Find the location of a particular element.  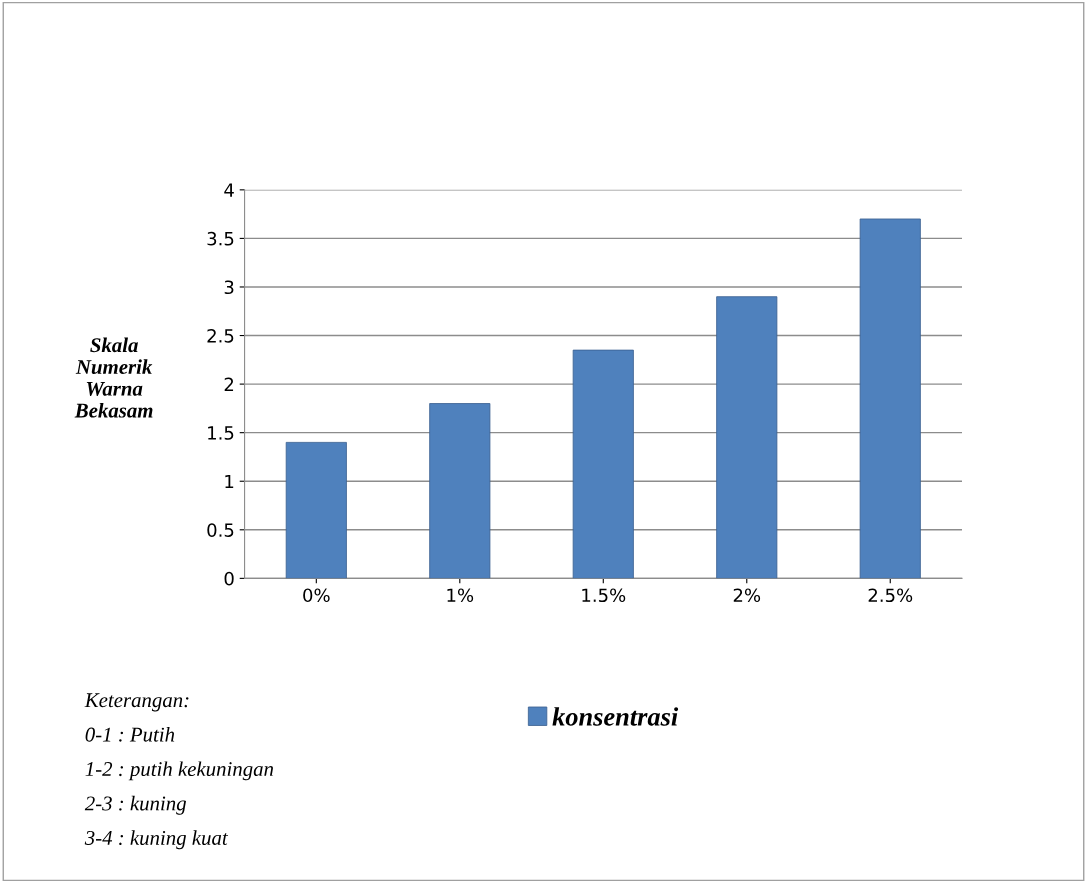

y-tick-label: 2.5 is located at coordinates (220, 336).